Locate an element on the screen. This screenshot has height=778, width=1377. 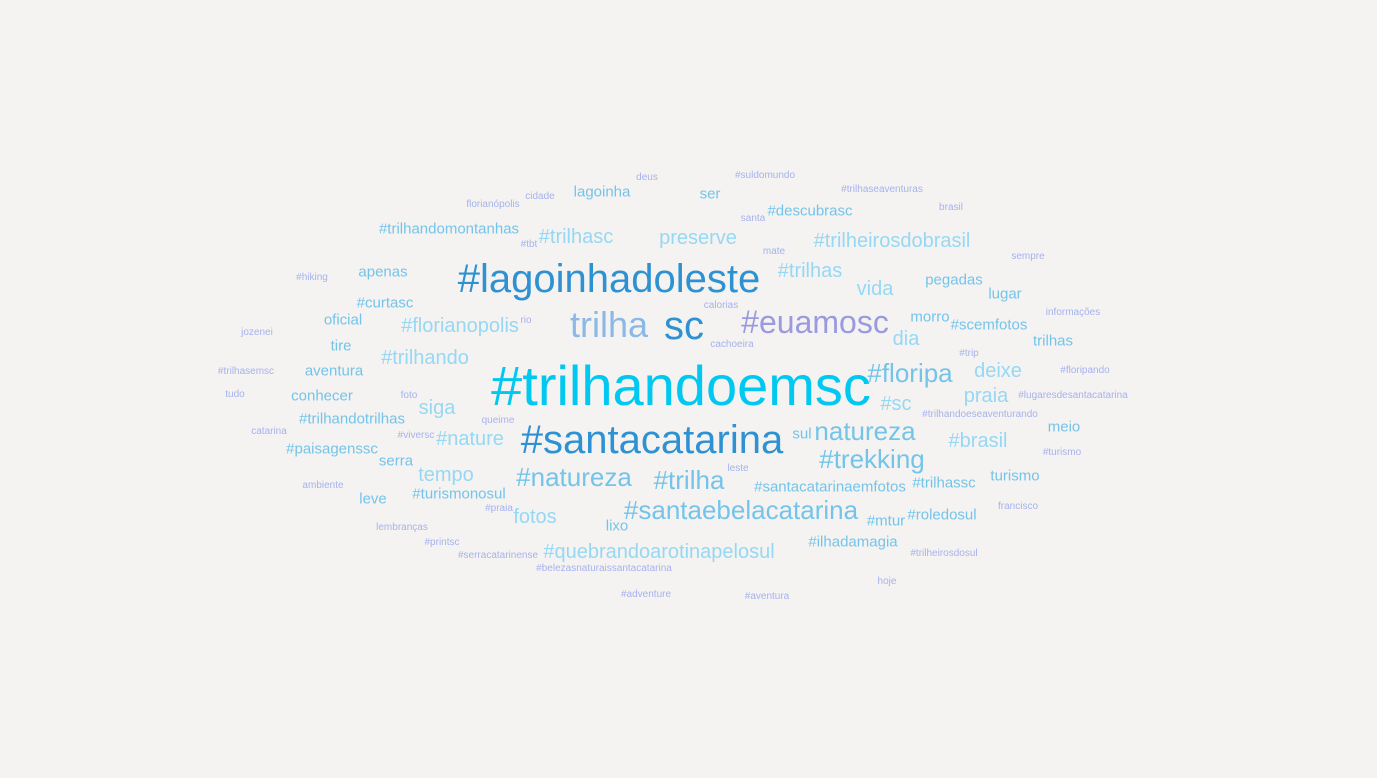
cloud-word: meio is located at coordinates (1064, 427).